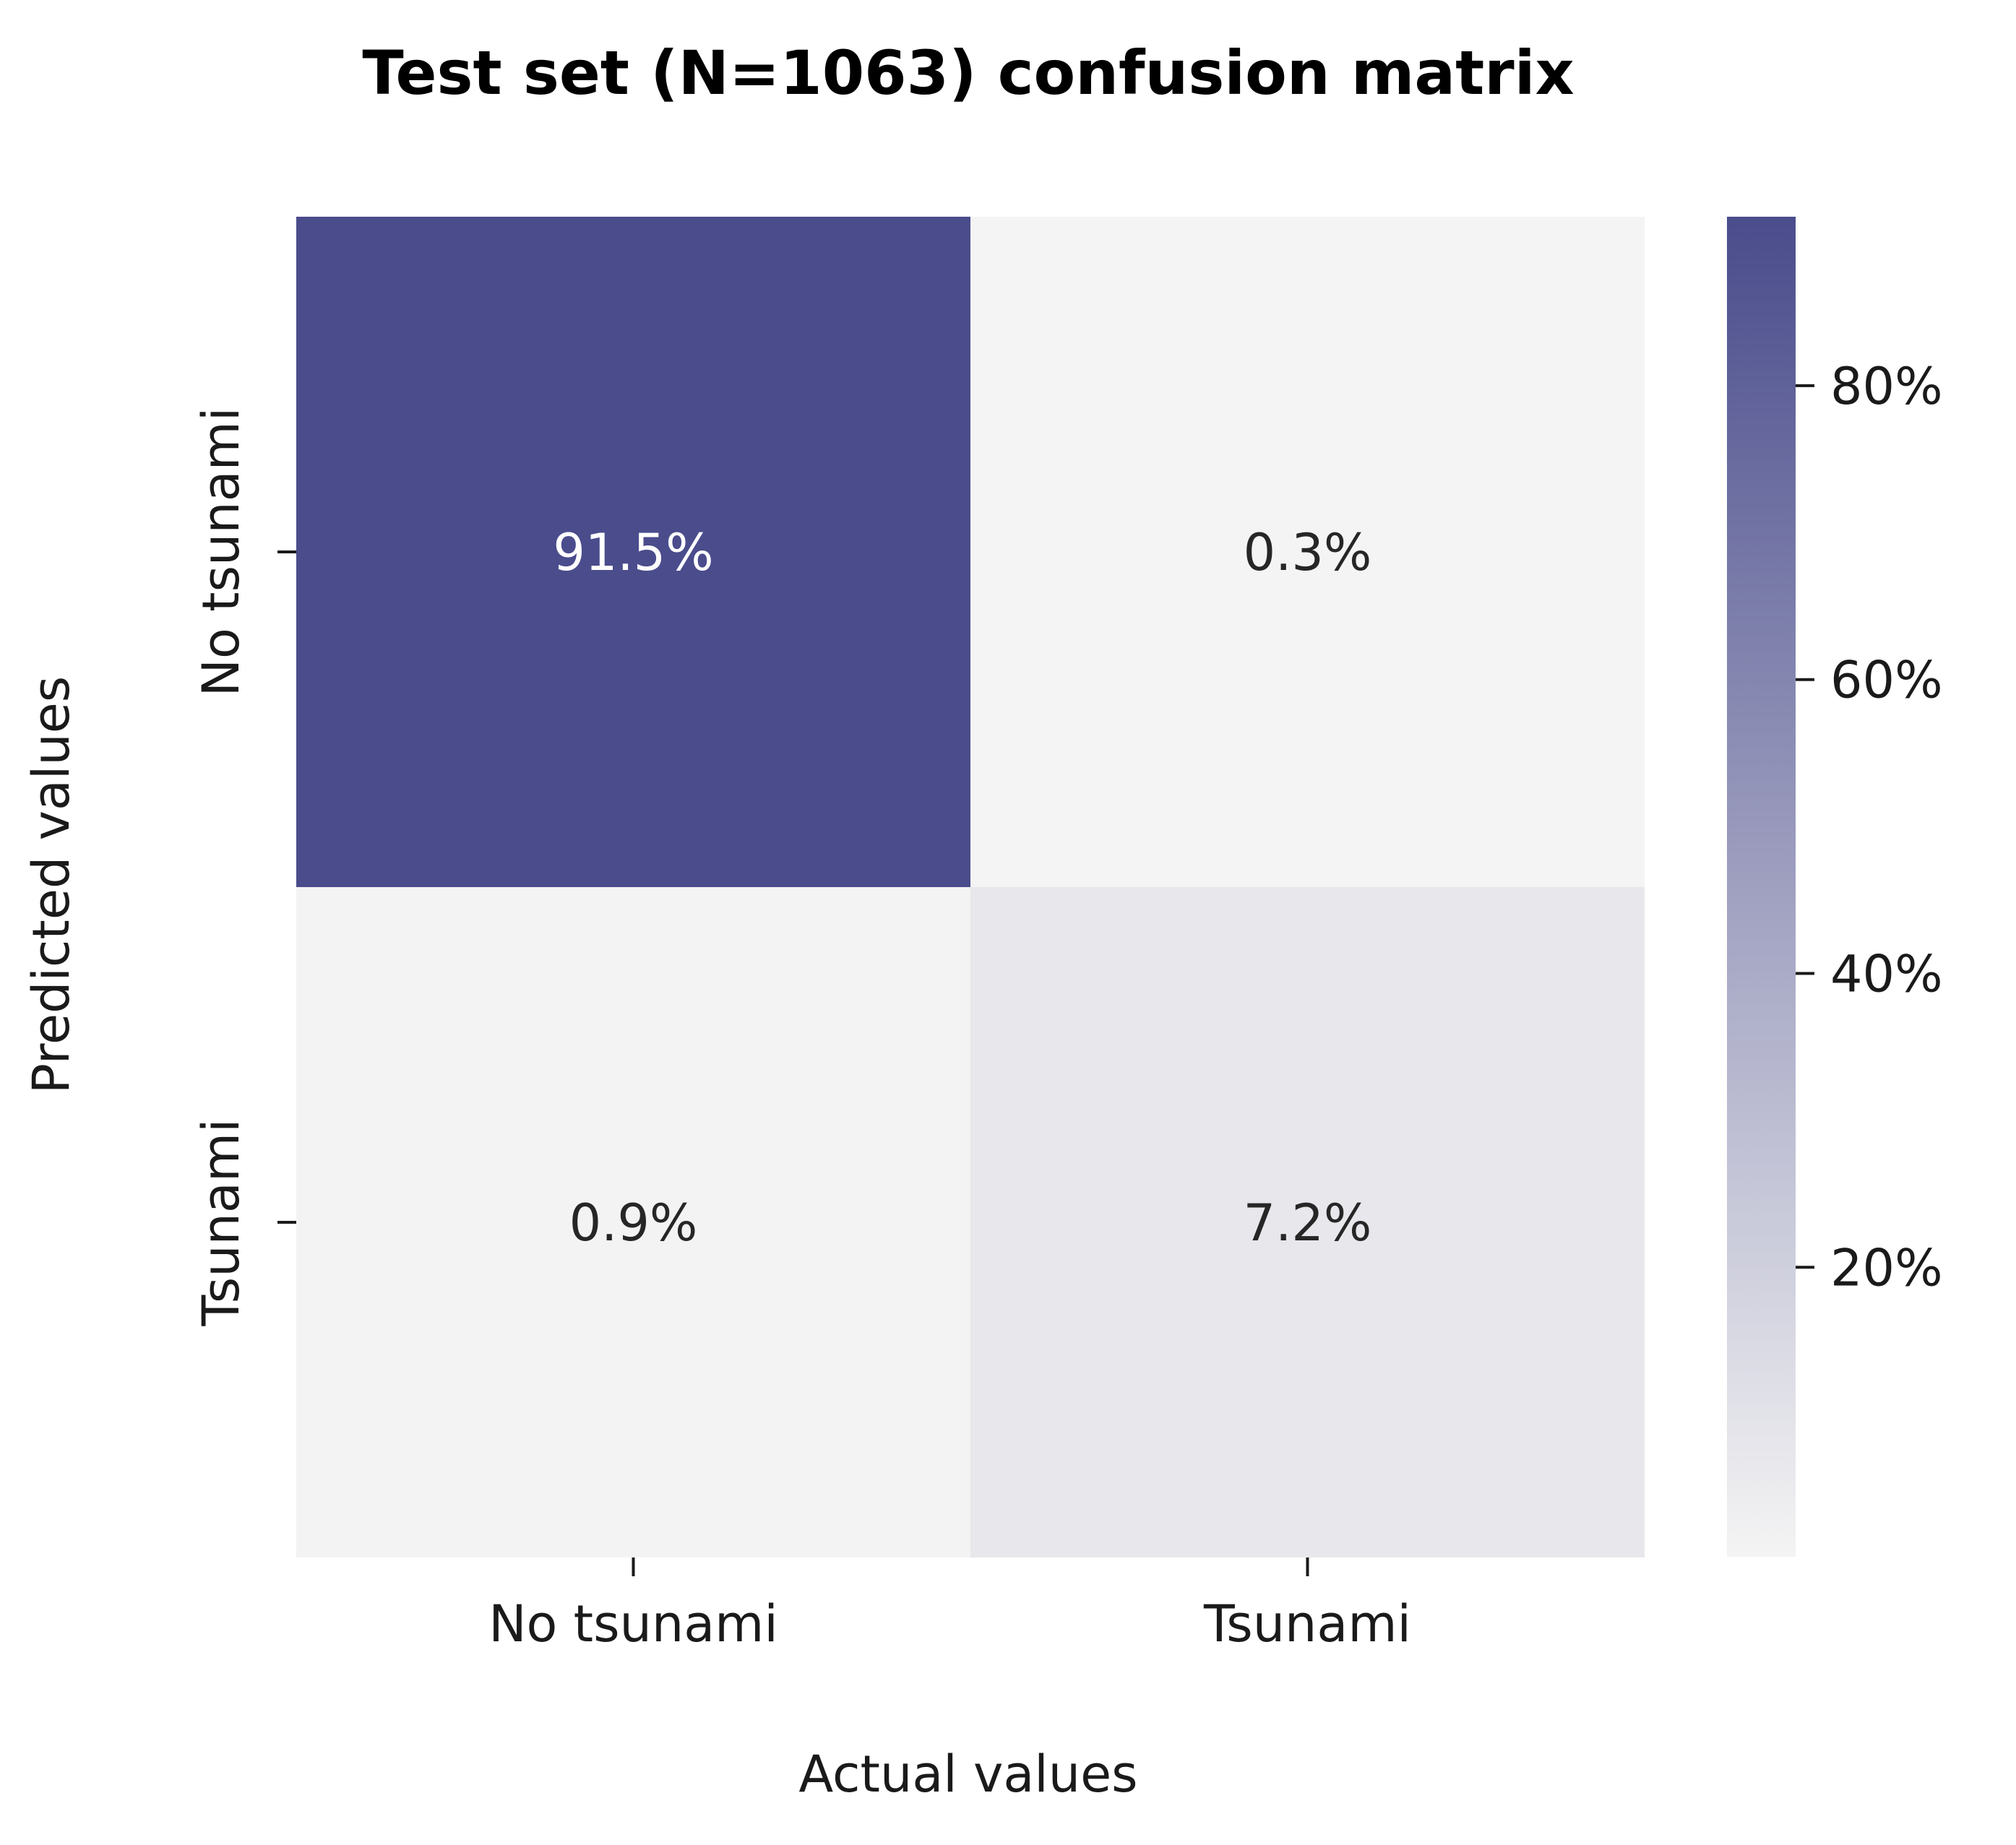 The image size is (2016, 1845). What do you see at coordinates (1886, 1268) in the screenshot?
I see `colorbar-tick-label: 20%` at bounding box center [1886, 1268].